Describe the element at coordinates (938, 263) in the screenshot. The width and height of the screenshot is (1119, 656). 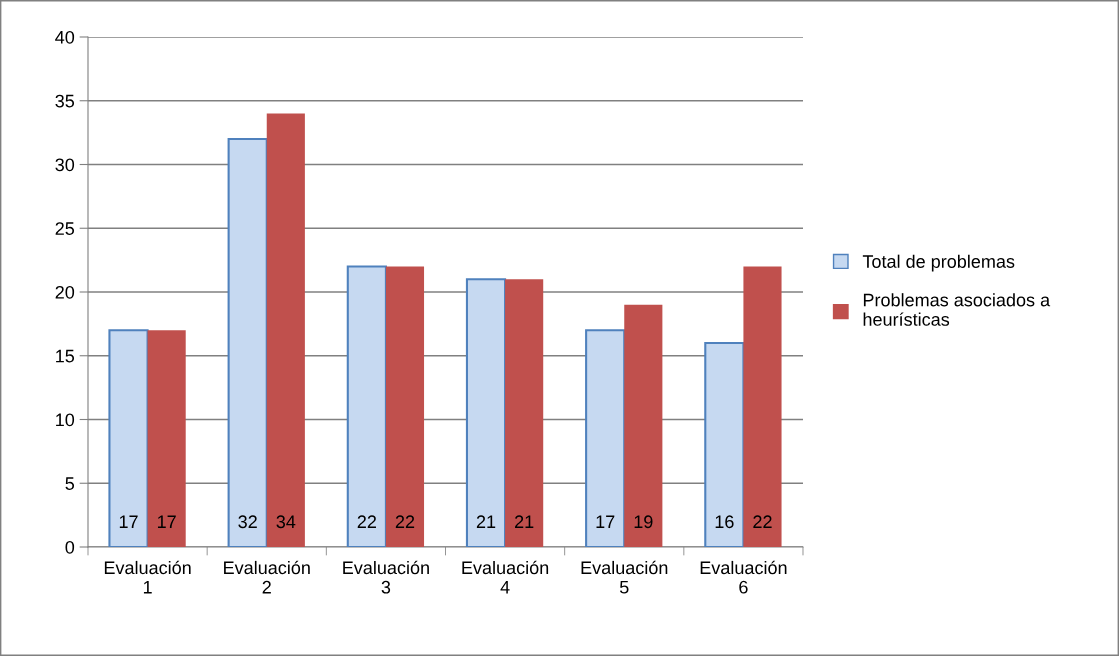
I see `legend-label: Total de problemas` at that location.